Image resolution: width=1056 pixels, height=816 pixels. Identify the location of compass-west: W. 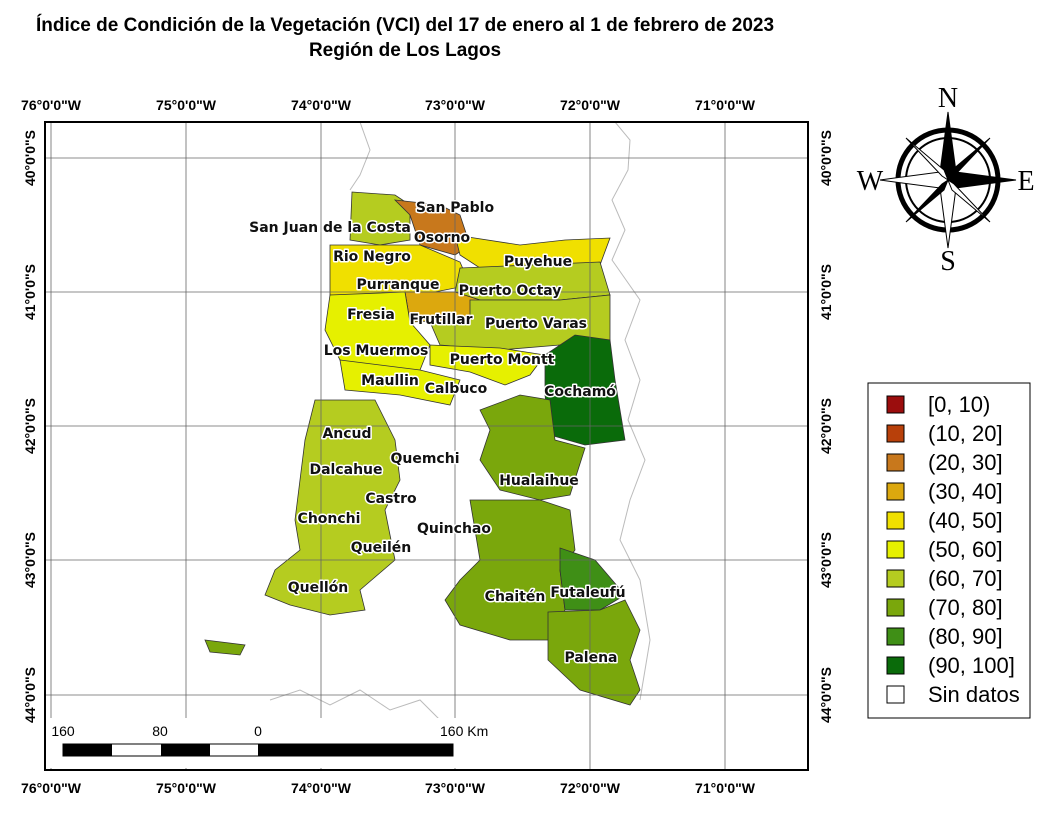
(870, 181).